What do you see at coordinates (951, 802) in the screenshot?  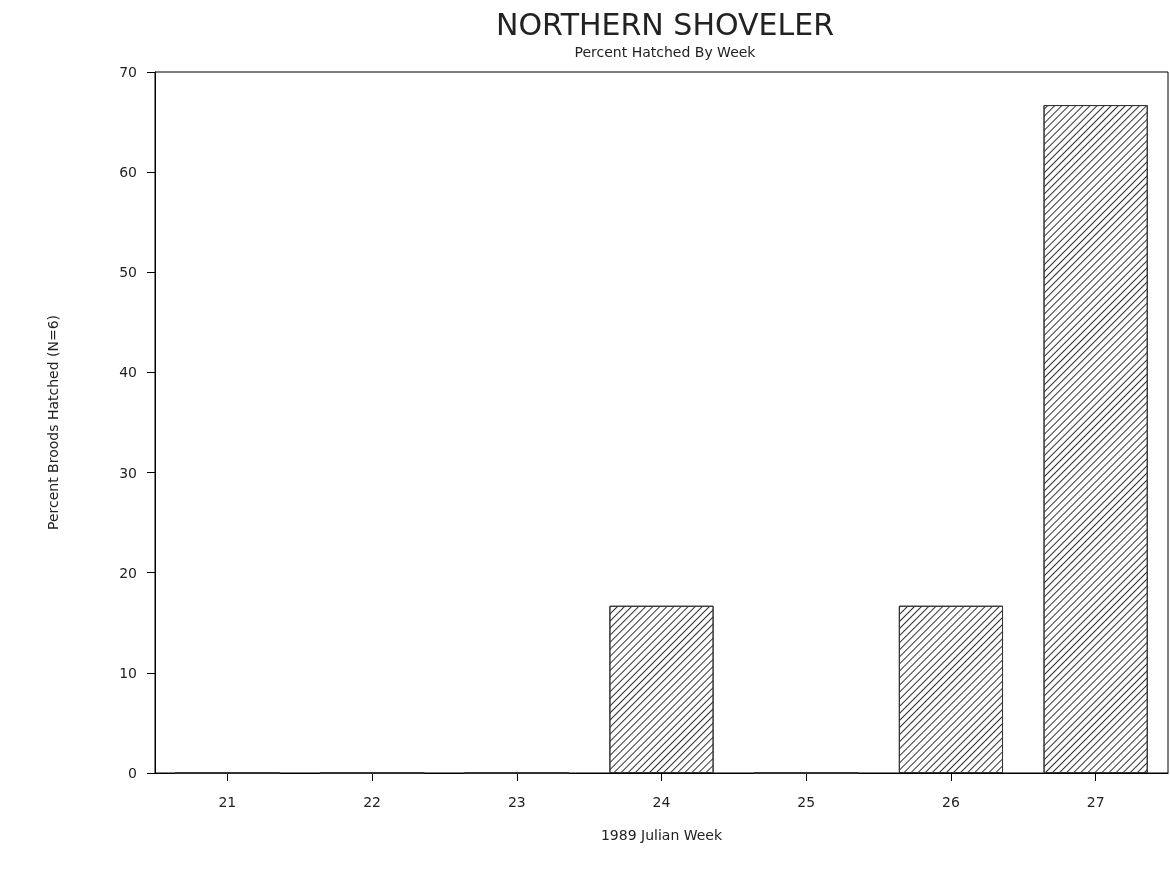 I see `x-tick-label: 26` at bounding box center [951, 802].